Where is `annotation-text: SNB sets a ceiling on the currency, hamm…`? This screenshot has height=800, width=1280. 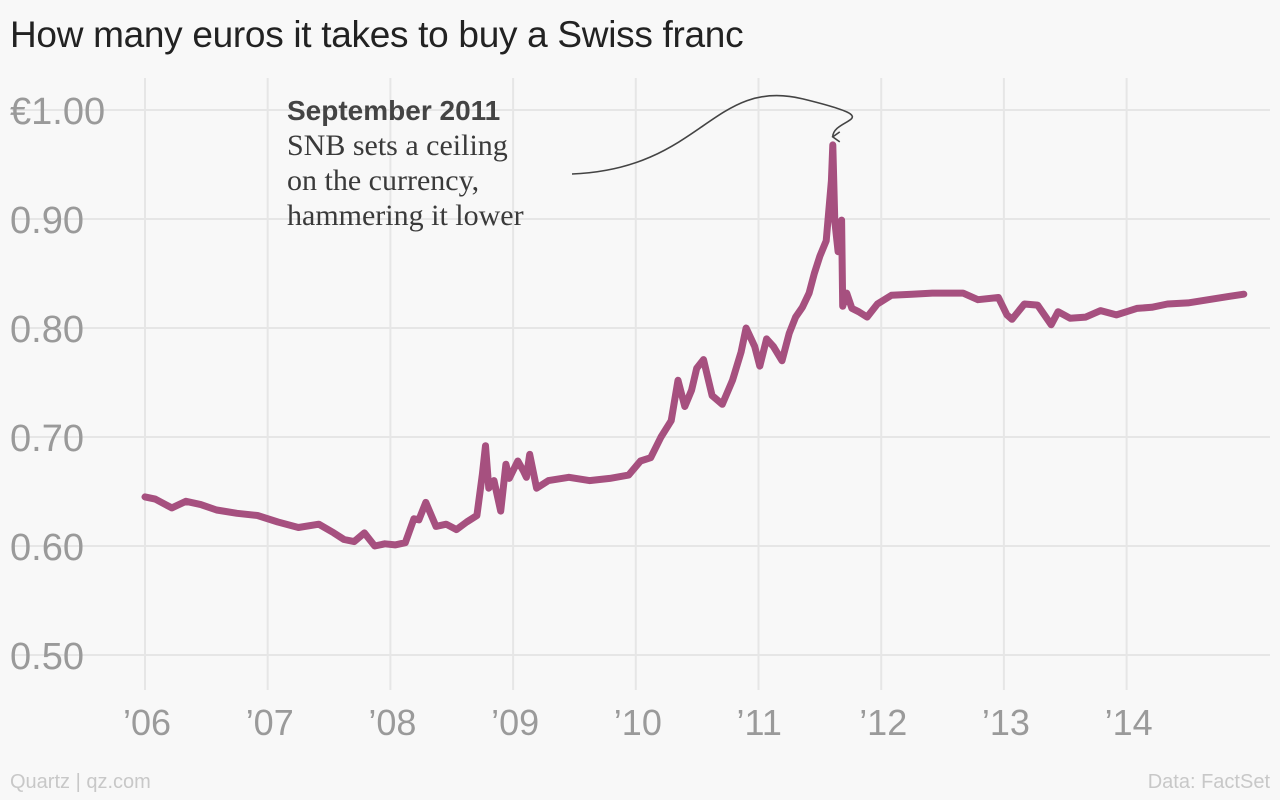 annotation-text: SNB sets a ceiling on the currency, hamm… is located at coordinates (405, 180).